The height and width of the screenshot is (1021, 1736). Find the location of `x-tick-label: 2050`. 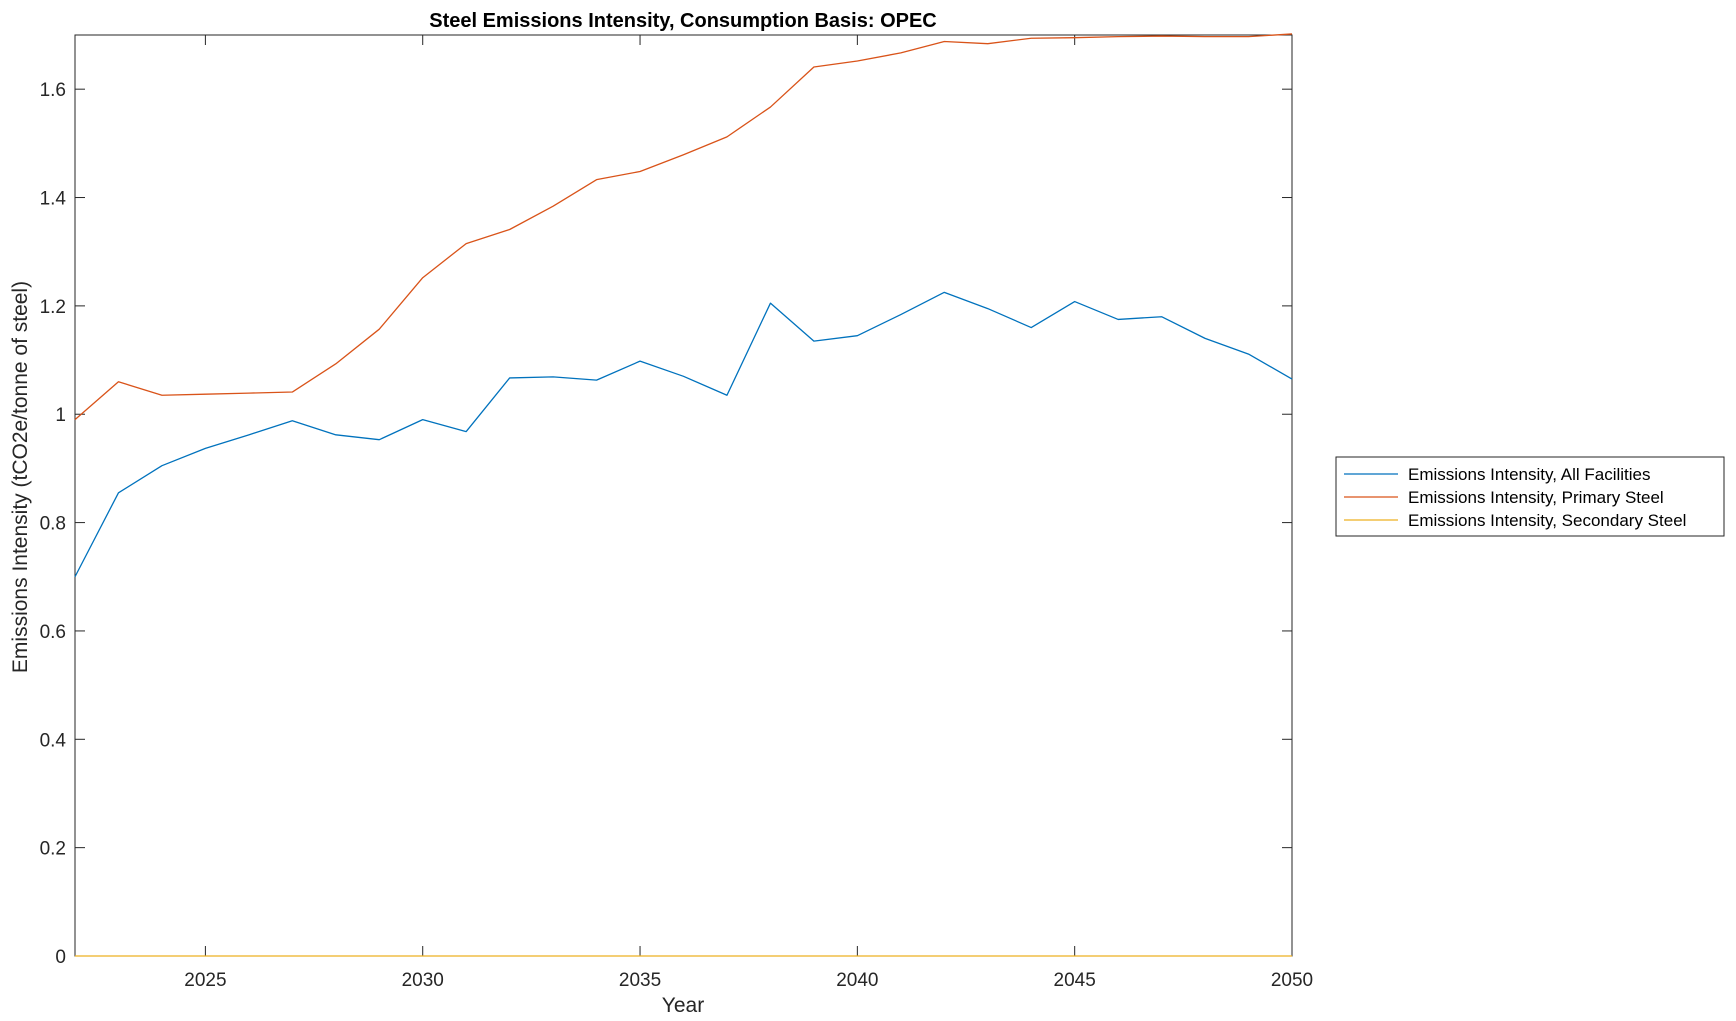

x-tick-label: 2050 is located at coordinates (1292, 980).